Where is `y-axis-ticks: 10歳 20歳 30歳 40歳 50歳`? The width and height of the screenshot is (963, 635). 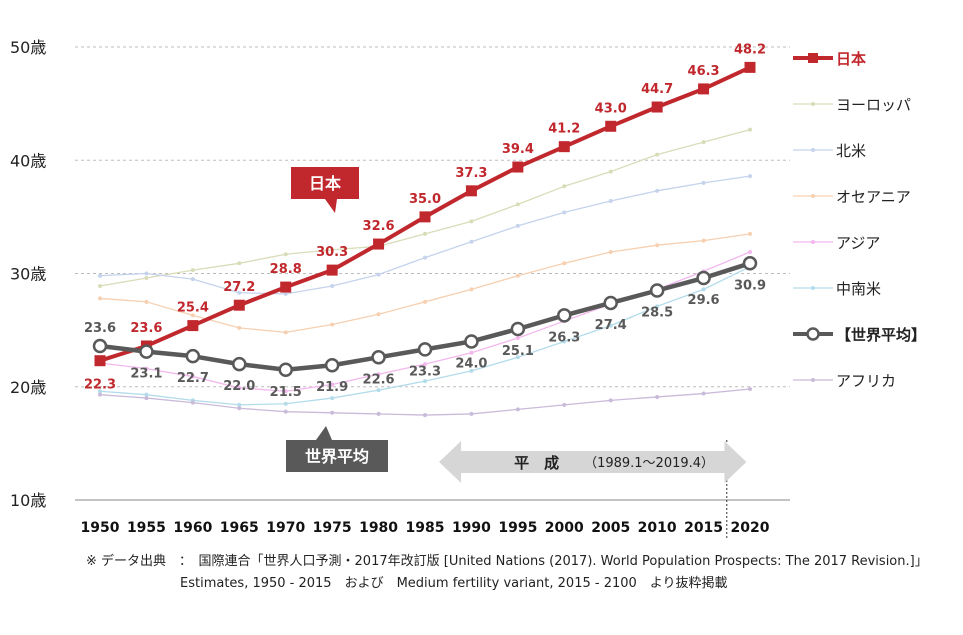
y-axis-ticks: 10歳 20歳 30歳 40歳 50歳 is located at coordinates (28, 274).